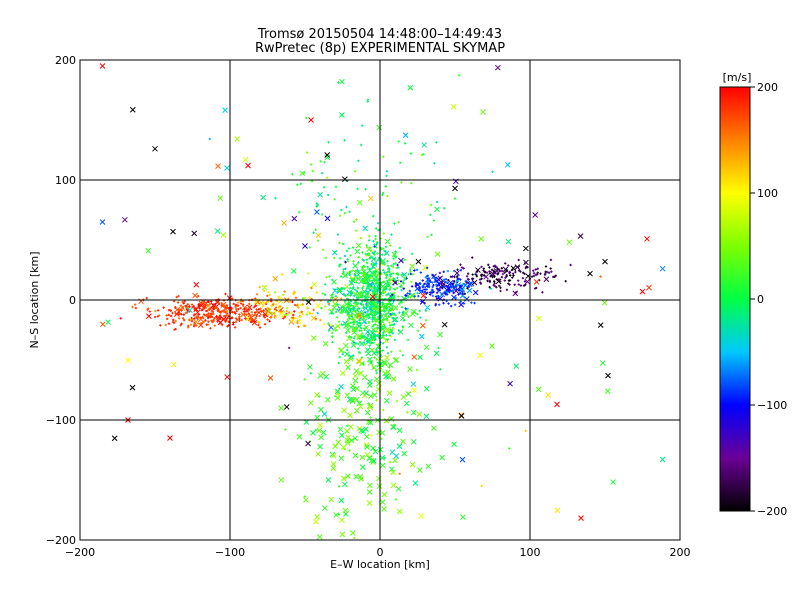 This screenshot has height=600, width=800. Describe the element at coordinates (680, 552) in the screenshot. I see `x-tick-label: 200` at that location.